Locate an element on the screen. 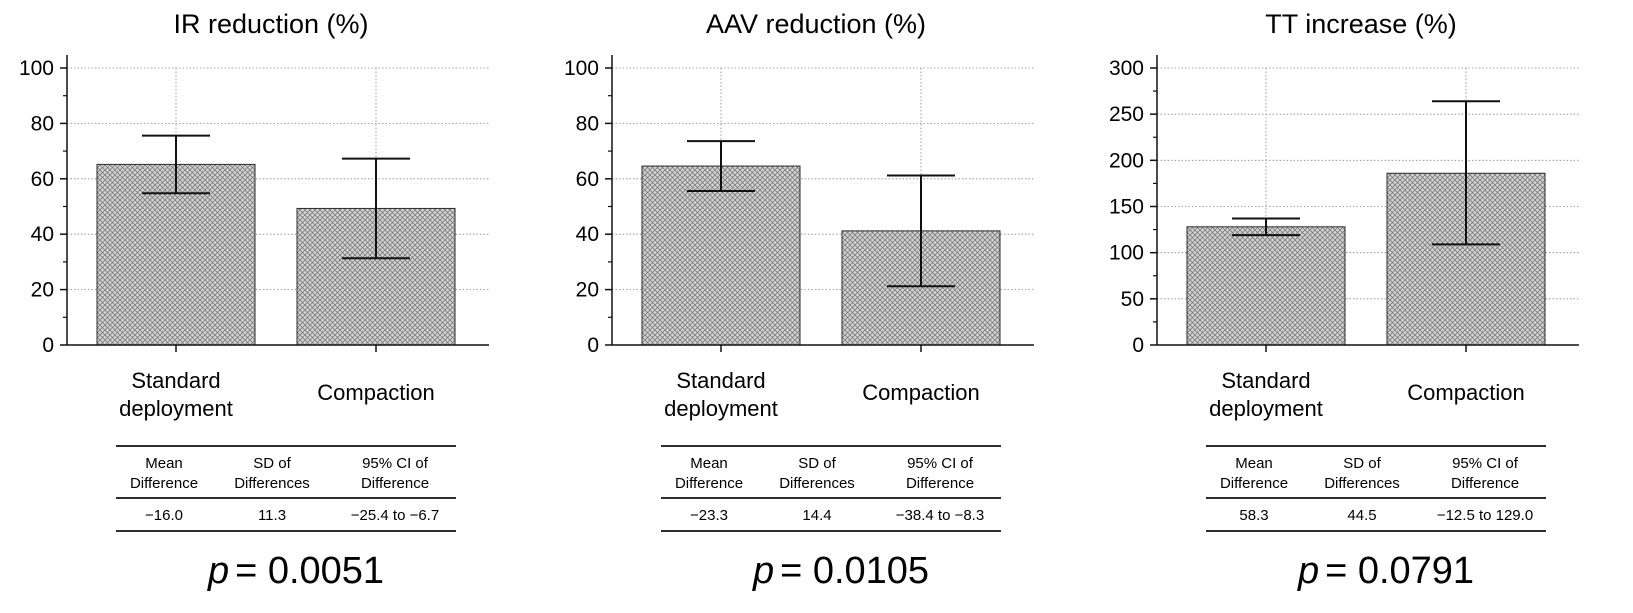 This screenshot has width=1633, height=613. p-value-number: = 0.0791 is located at coordinates (1399, 571).